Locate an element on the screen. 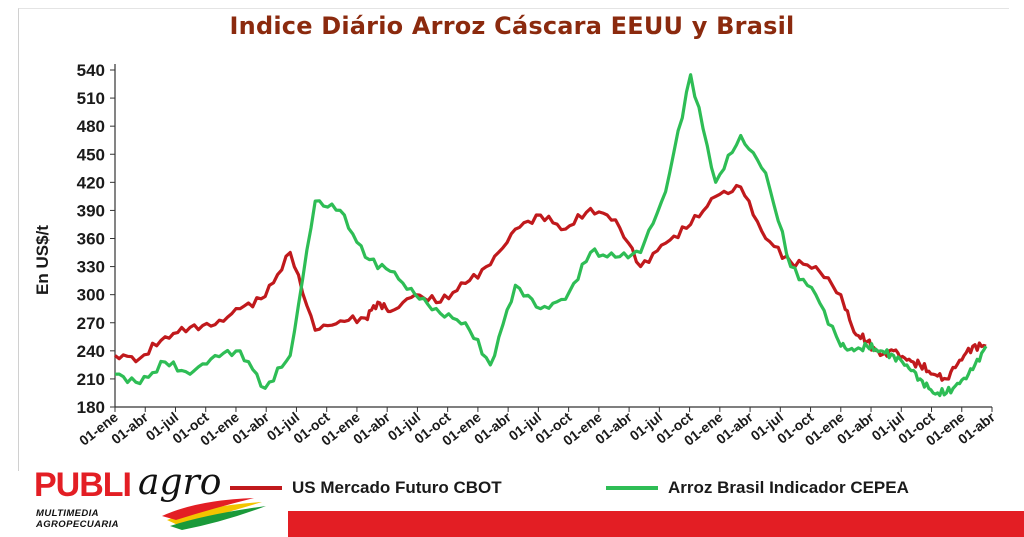 The width and height of the screenshot is (1024, 537). logo-tagline-1: MULTIMEDIA is located at coordinates (67, 513).